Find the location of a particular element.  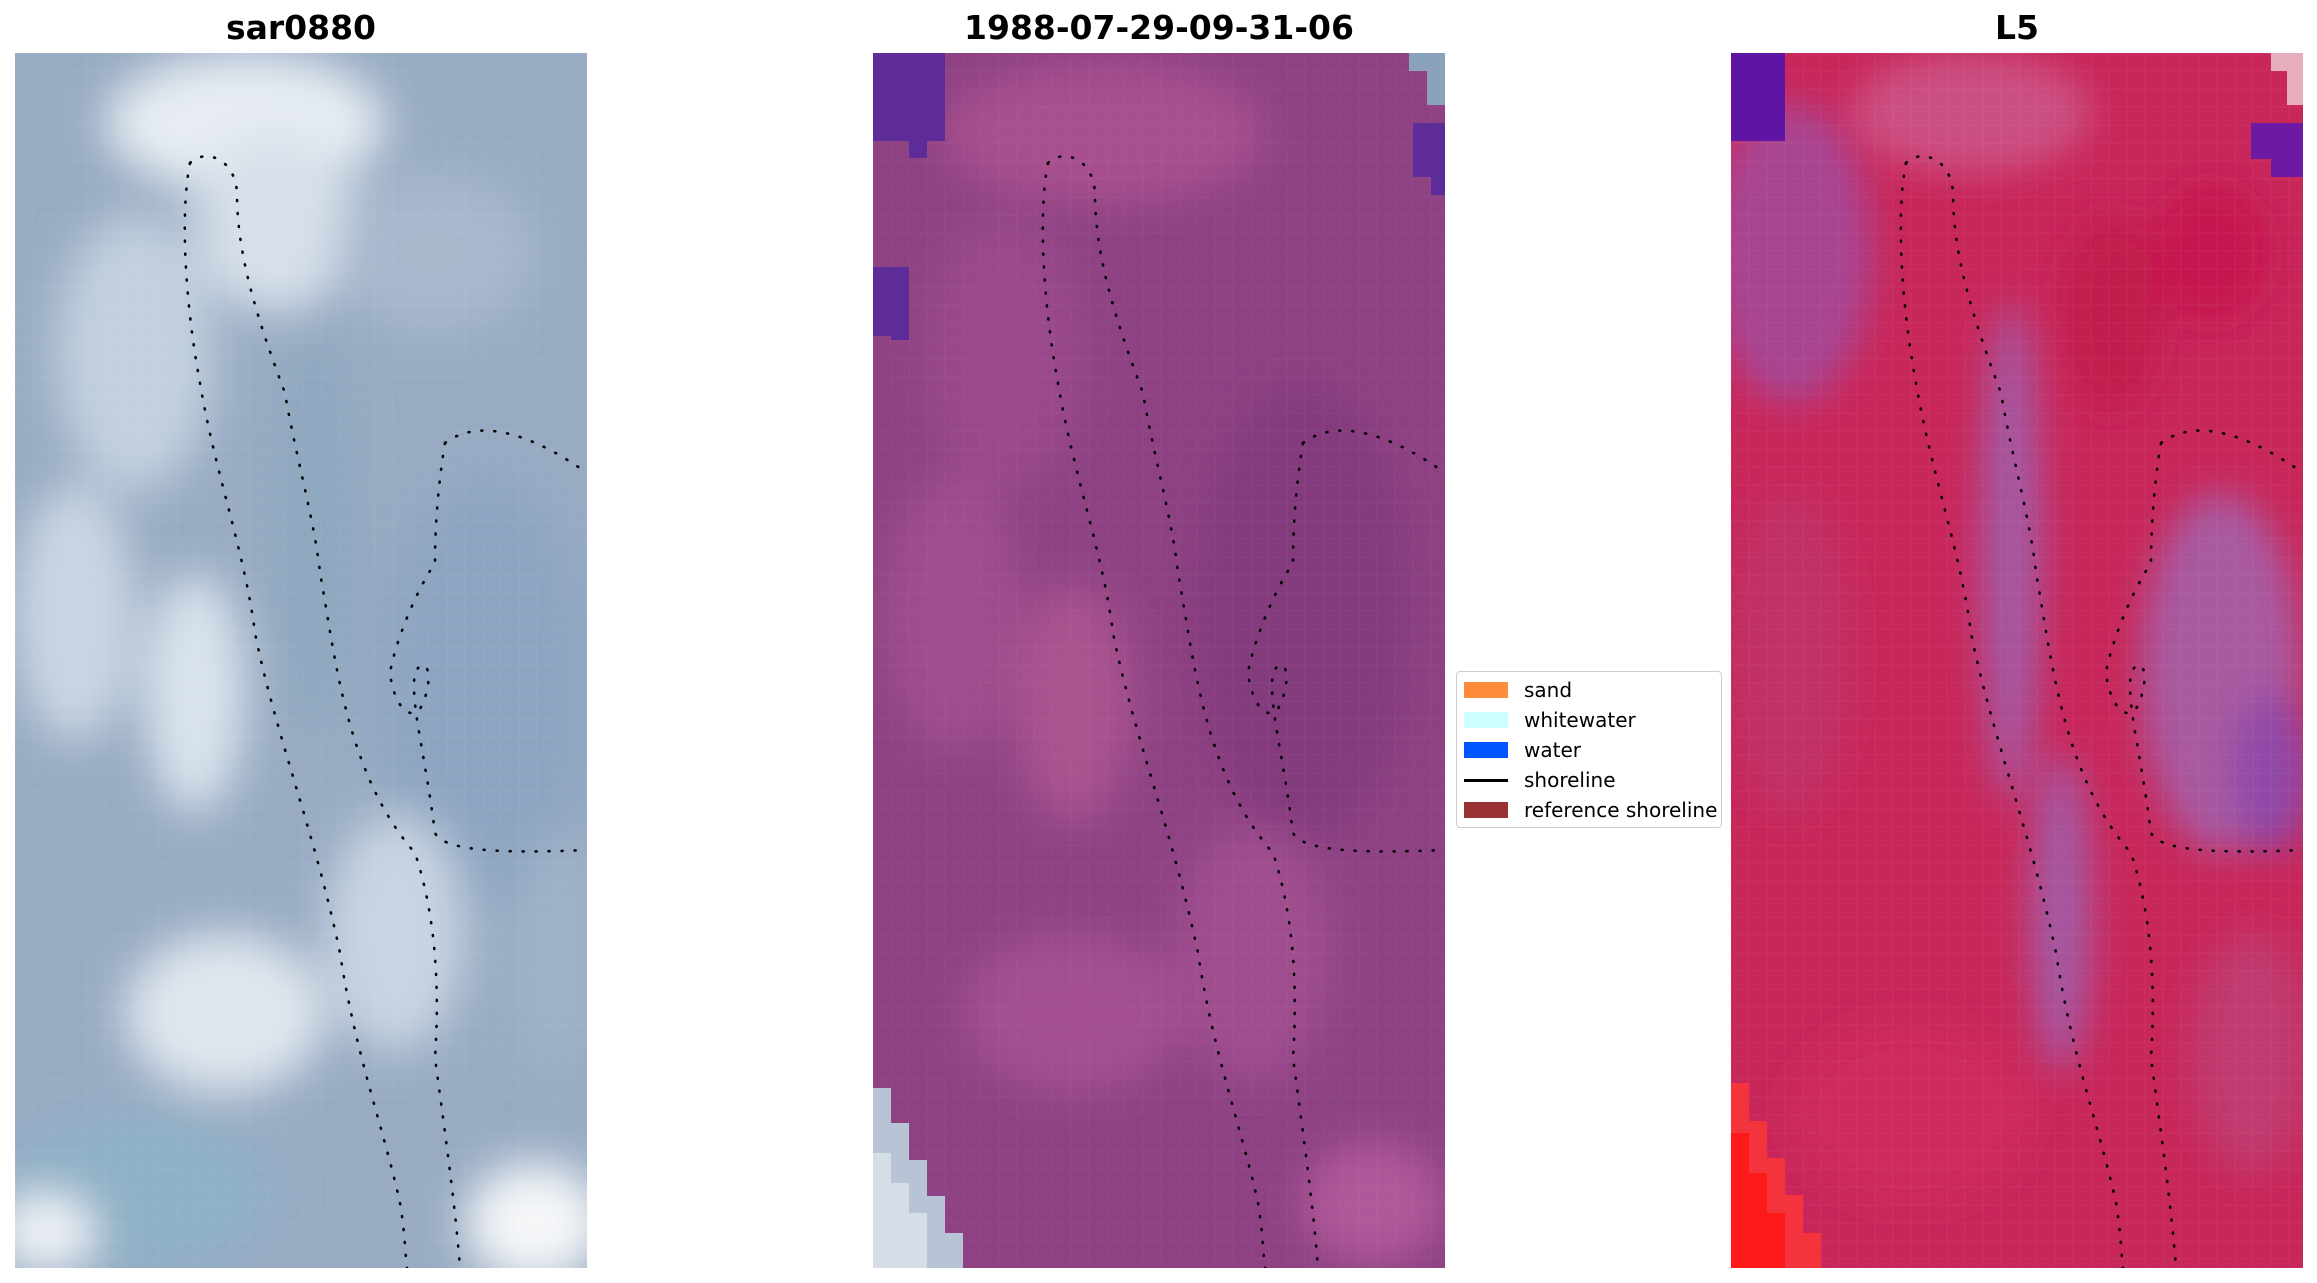

legend-label-sand: sand is located at coordinates (1548, 690).